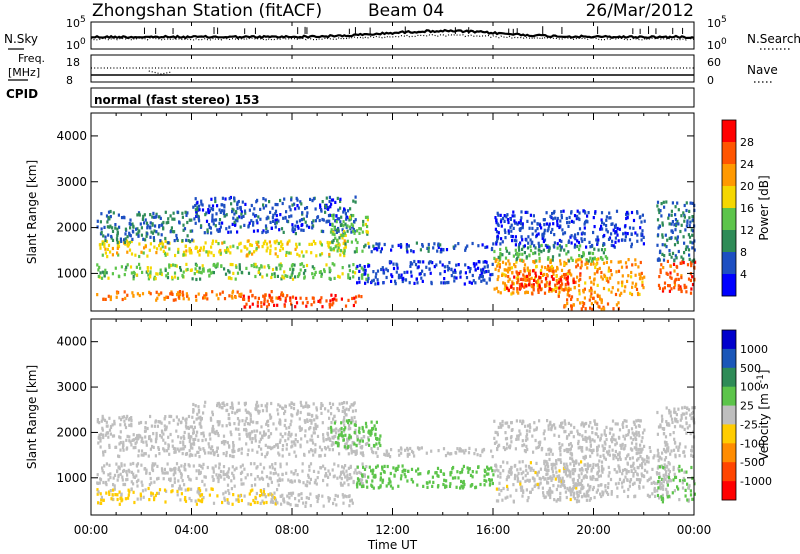 This screenshot has width=800, height=554. What do you see at coordinates (676, 231) in the screenshot?
I see `power-region` at bounding box center [676, 231].